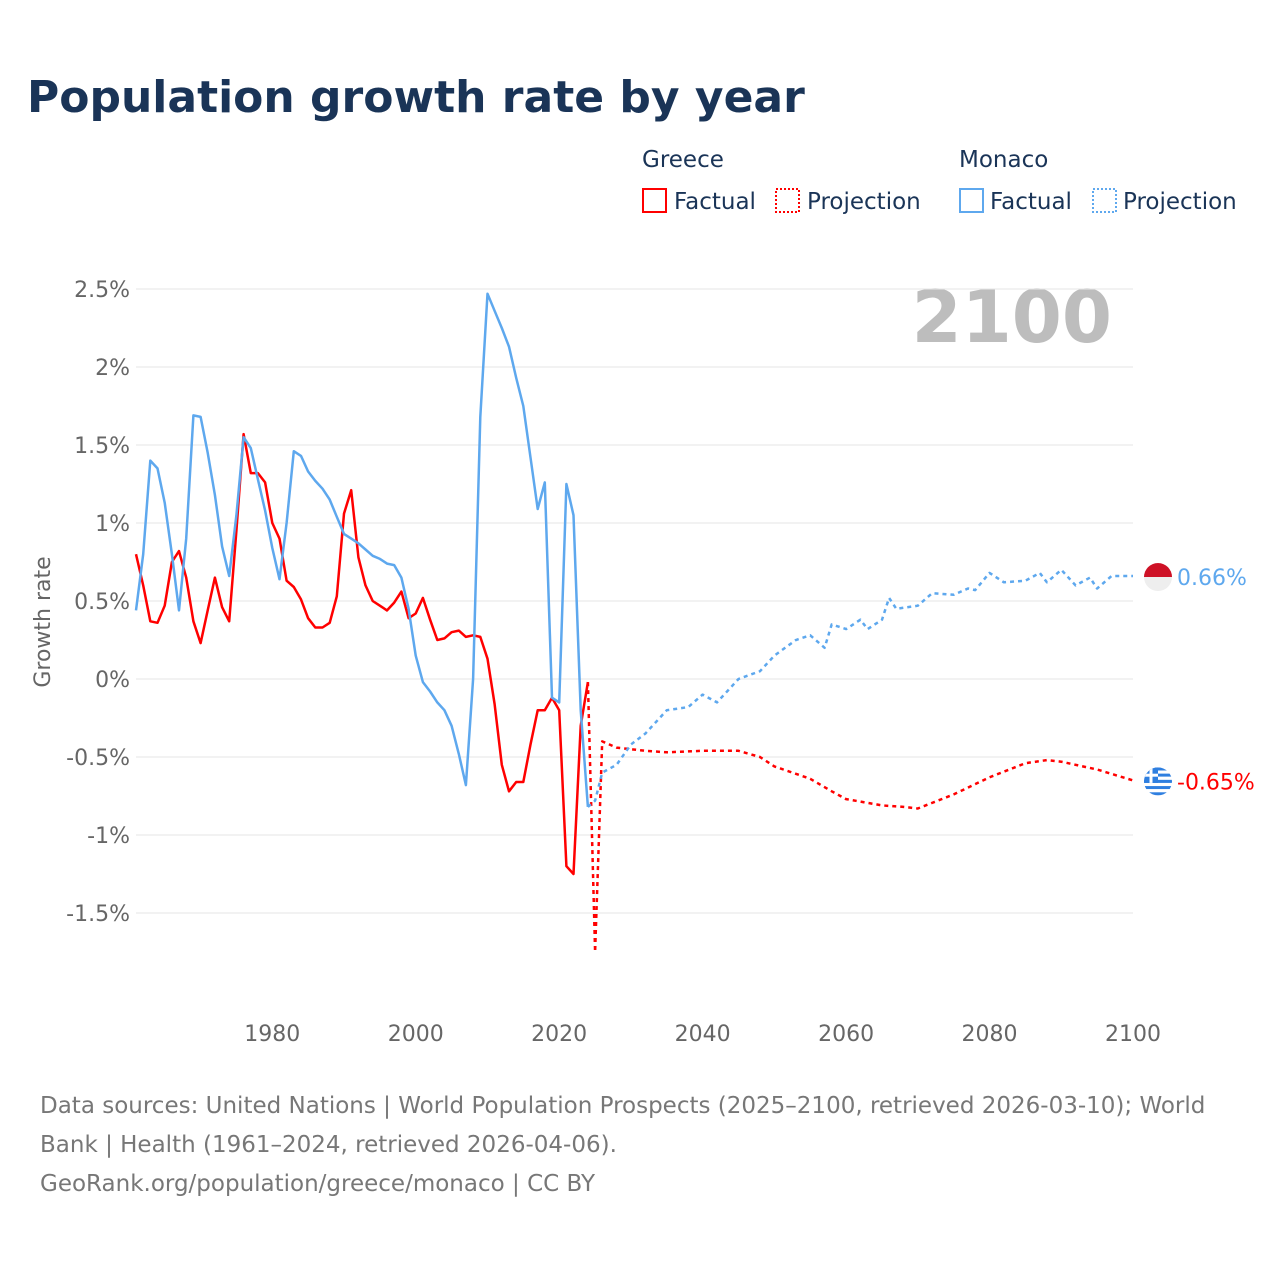  I want to click on greece-flag-icon, so click(1158, 781).